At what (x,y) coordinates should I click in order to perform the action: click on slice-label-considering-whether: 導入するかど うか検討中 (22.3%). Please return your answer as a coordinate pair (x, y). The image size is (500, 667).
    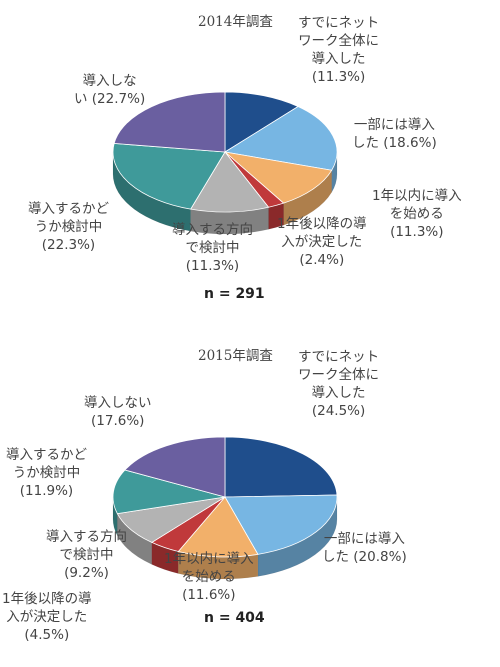
    Looking at the image, I should click on (68, 227).